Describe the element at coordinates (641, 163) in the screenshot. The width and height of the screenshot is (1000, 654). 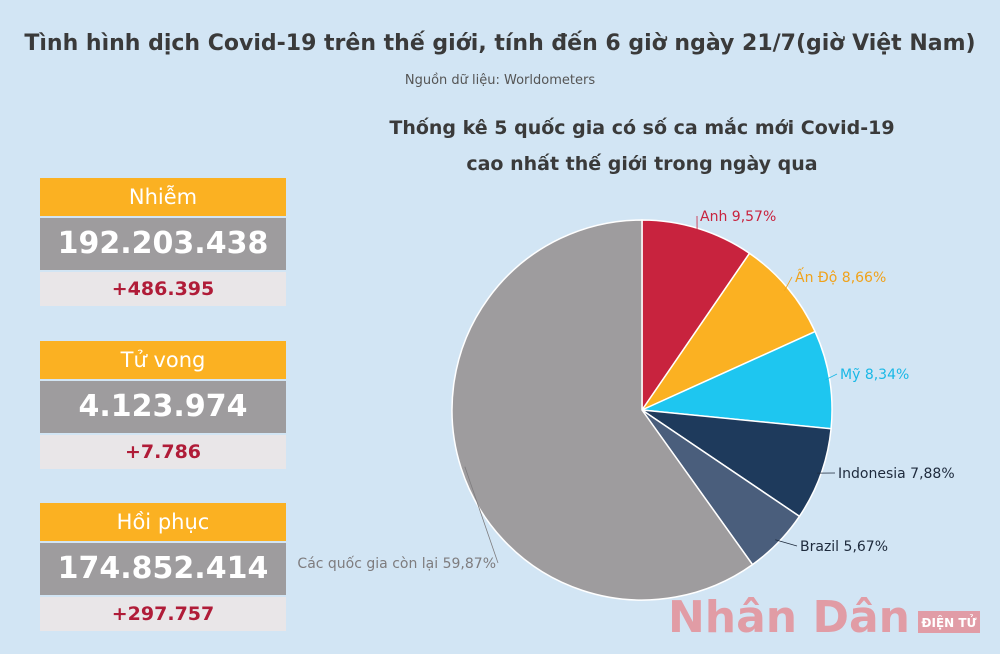
I see `chart-title: cao nhất thế giới trong ngày qua` at that location.